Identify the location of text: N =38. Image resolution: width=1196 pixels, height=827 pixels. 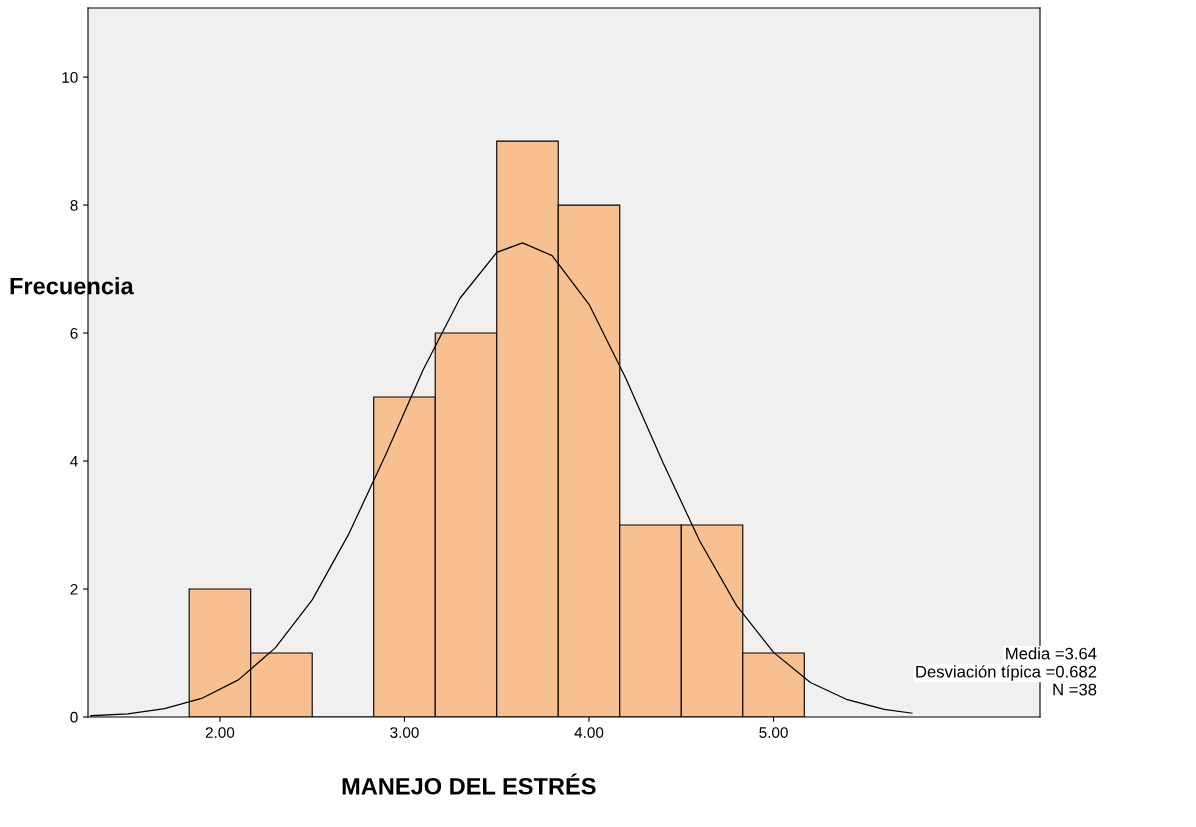
(1075, 689).